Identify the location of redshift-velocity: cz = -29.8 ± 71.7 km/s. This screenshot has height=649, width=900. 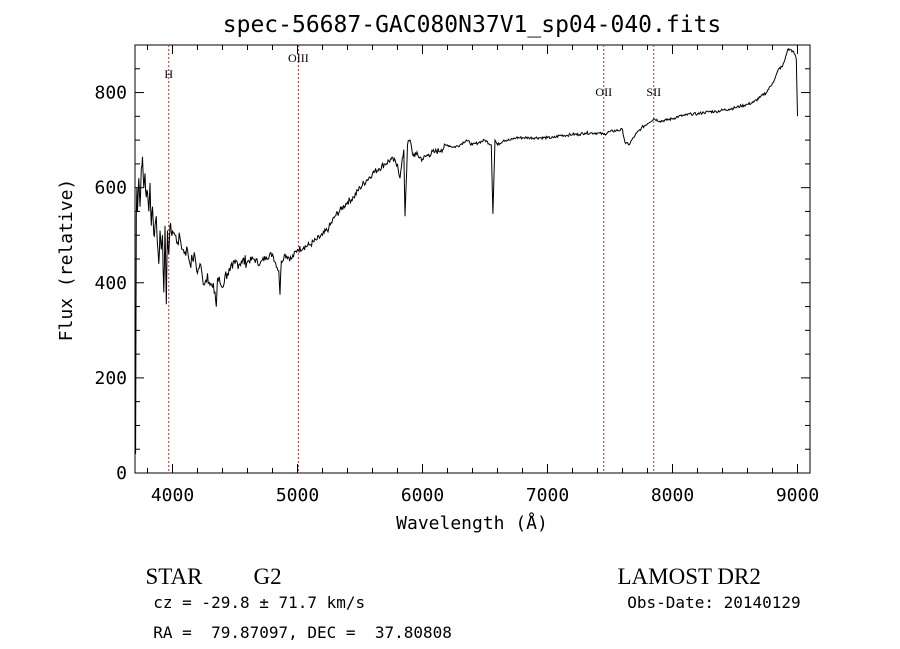
(259, 602).